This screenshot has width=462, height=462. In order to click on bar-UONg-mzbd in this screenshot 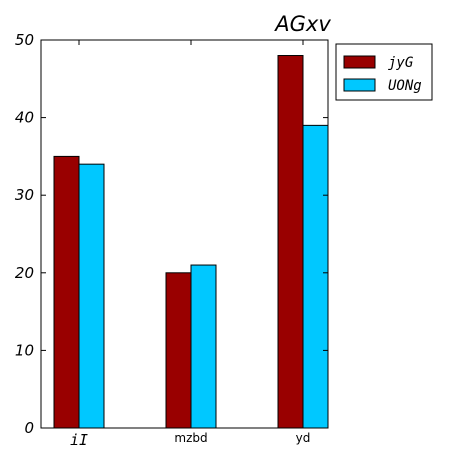, I will do `click(203, 346)`.